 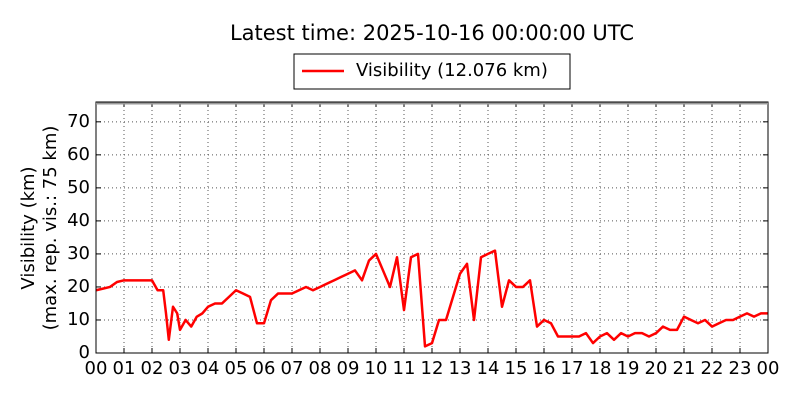 What do you see at coordinates (712, 368) in the screenshot?
I see `x-tick-label: 22` at bounding box center [712, 368].